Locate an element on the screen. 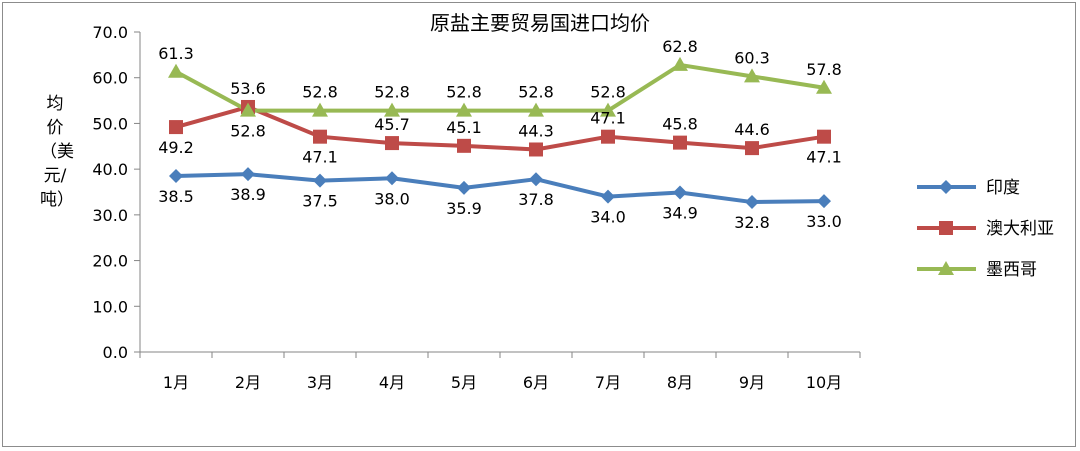 The height and width of the screenshot is (451, 1080). x-tick-label: 7月 is located at coordinates (608, 382).